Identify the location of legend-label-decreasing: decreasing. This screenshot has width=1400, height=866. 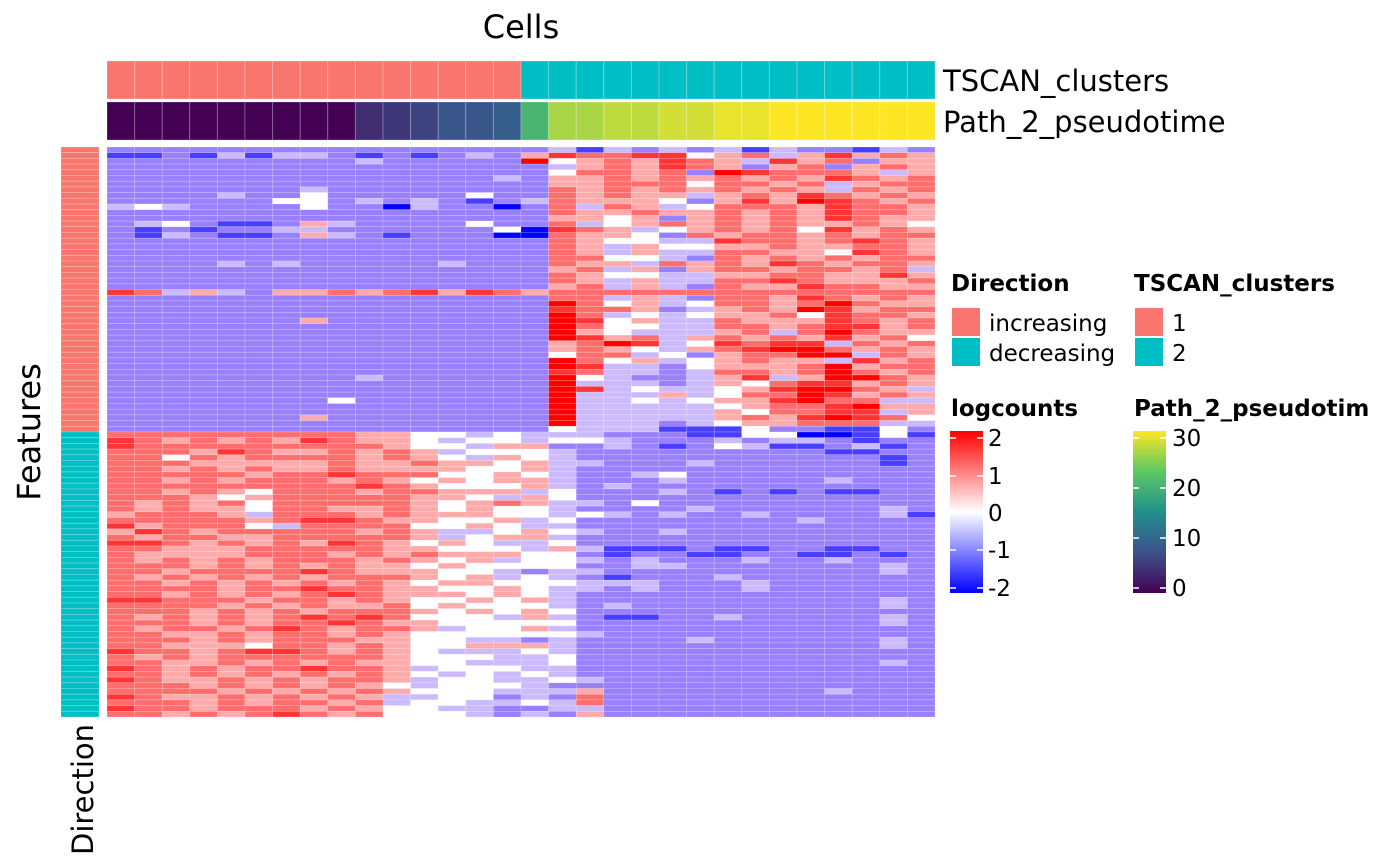
(1052, 354).